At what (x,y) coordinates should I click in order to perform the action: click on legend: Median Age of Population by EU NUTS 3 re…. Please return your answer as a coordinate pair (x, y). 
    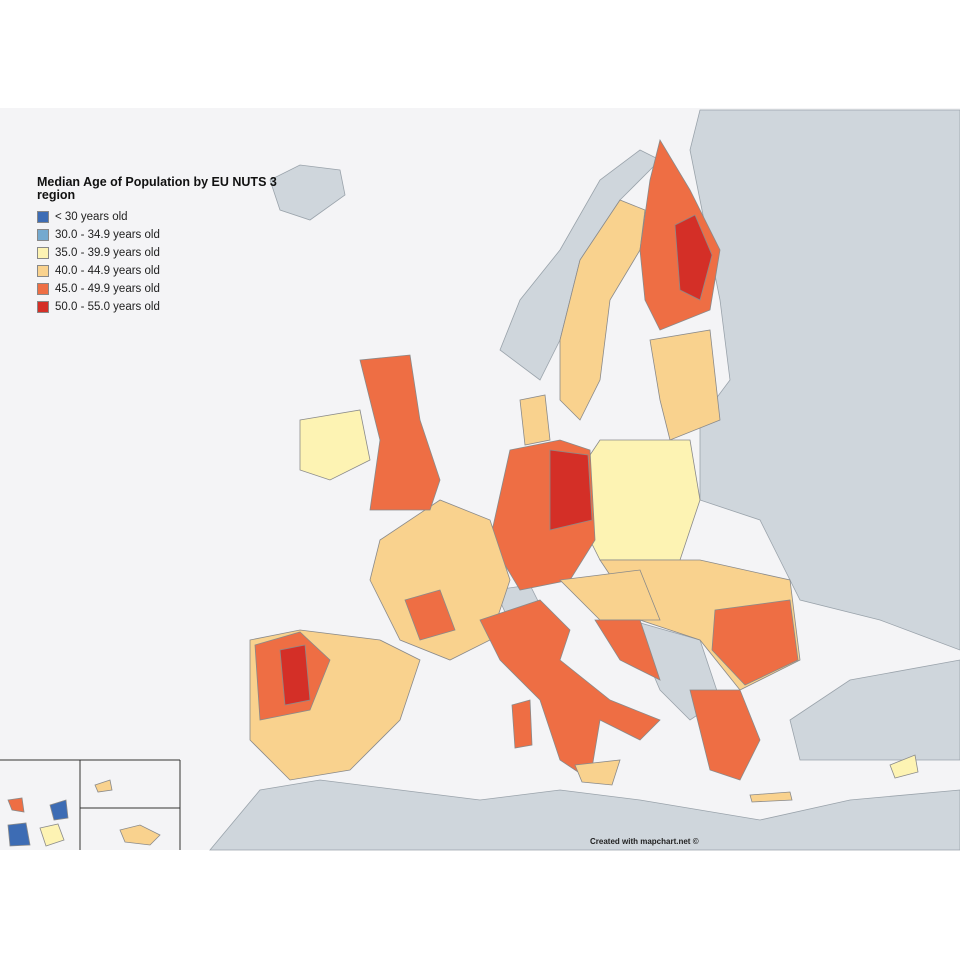
    Looking at the image, I should click on (162, 246).